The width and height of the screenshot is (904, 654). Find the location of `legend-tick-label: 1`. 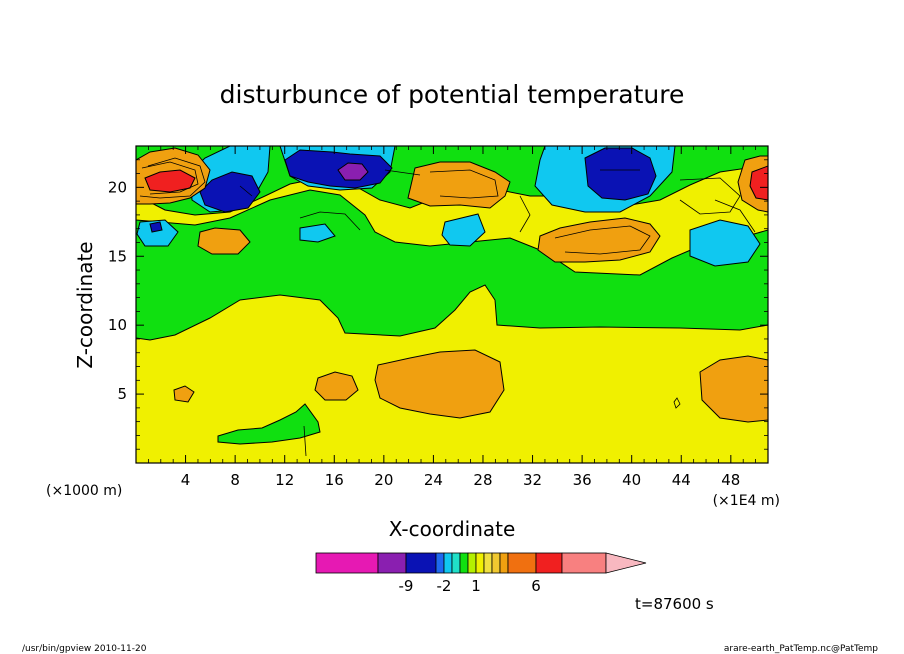

legend-tick-label: 1 is located at coordinates (476, 586).